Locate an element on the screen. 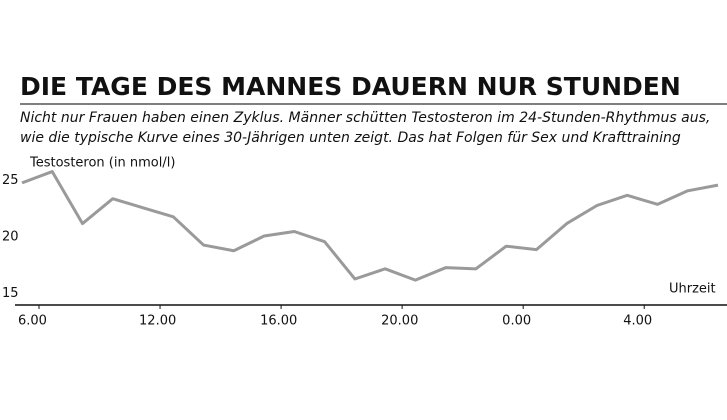 Image resolution: width=727 pixels, height=420 pixels. y-tick-label: 25 is located at coordinates (10, 180).